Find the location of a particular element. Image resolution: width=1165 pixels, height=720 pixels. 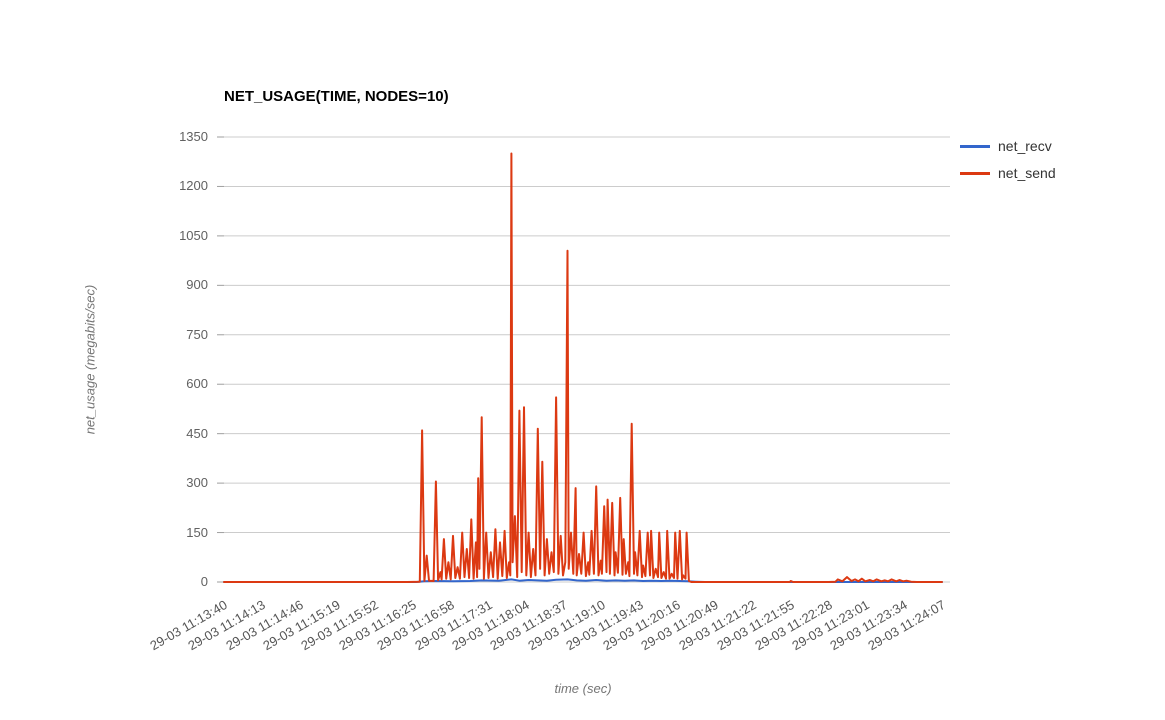

y-axis-title: net_usage (megabits/sec) is located at coordinates (90, 359).